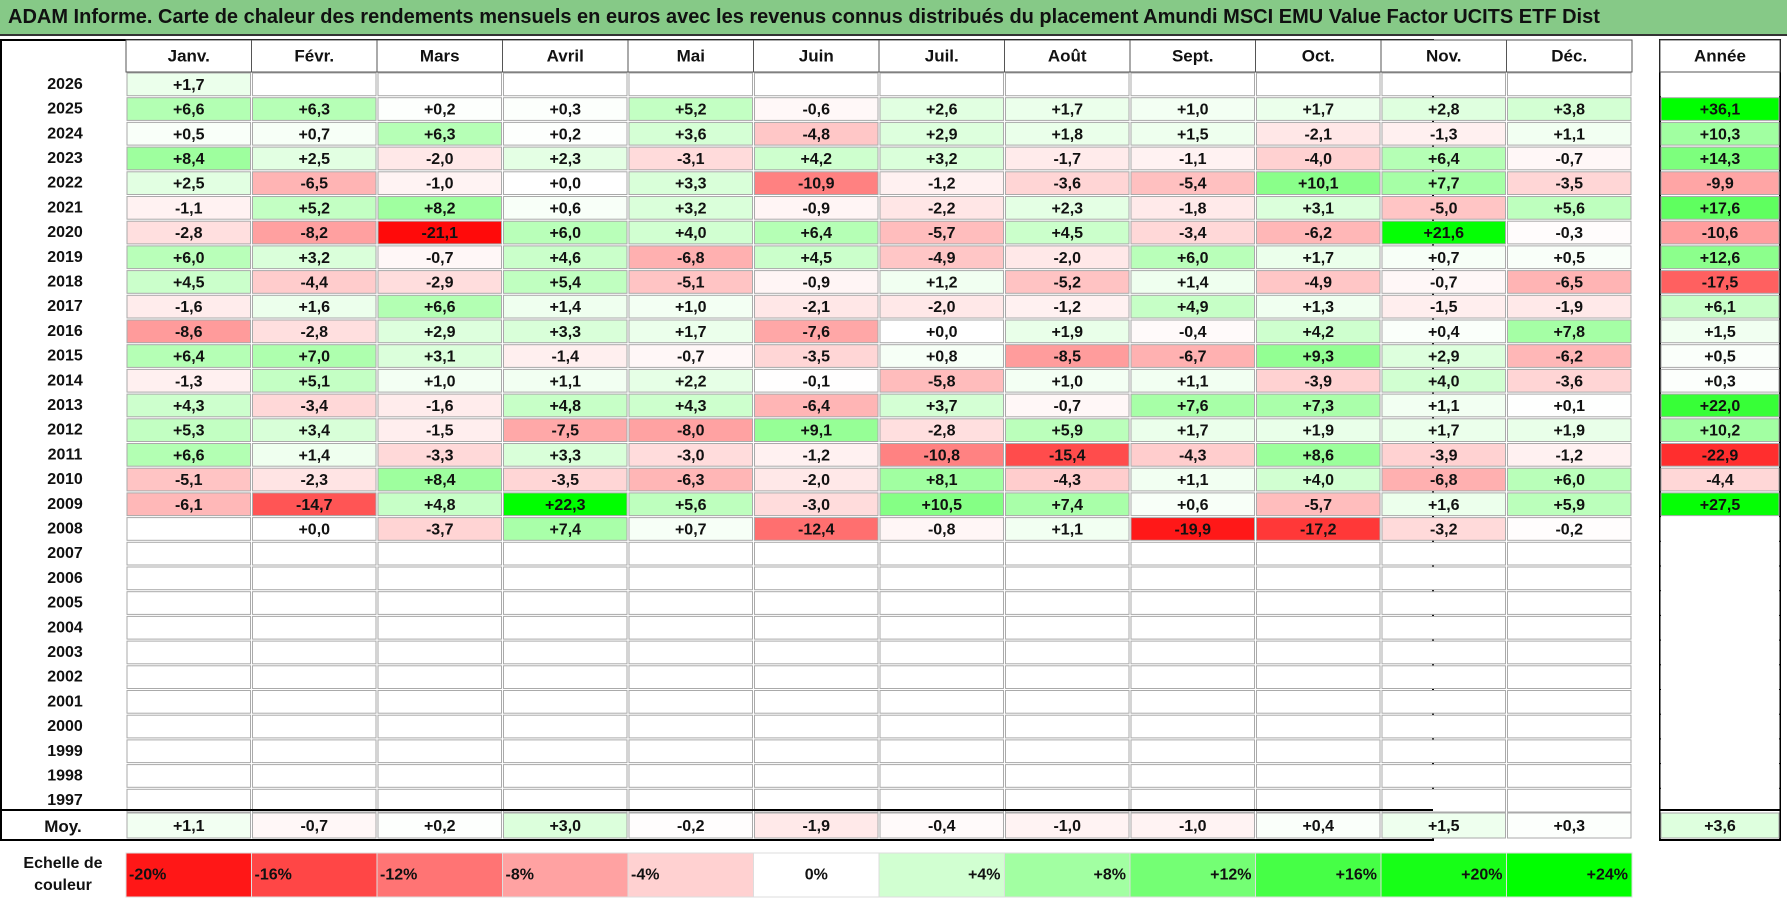  What do you see at coordinates (1318, 529) in the screenshot?
I see `heatmap-cell-value: -17,2` at bounding box center [1318, 529].